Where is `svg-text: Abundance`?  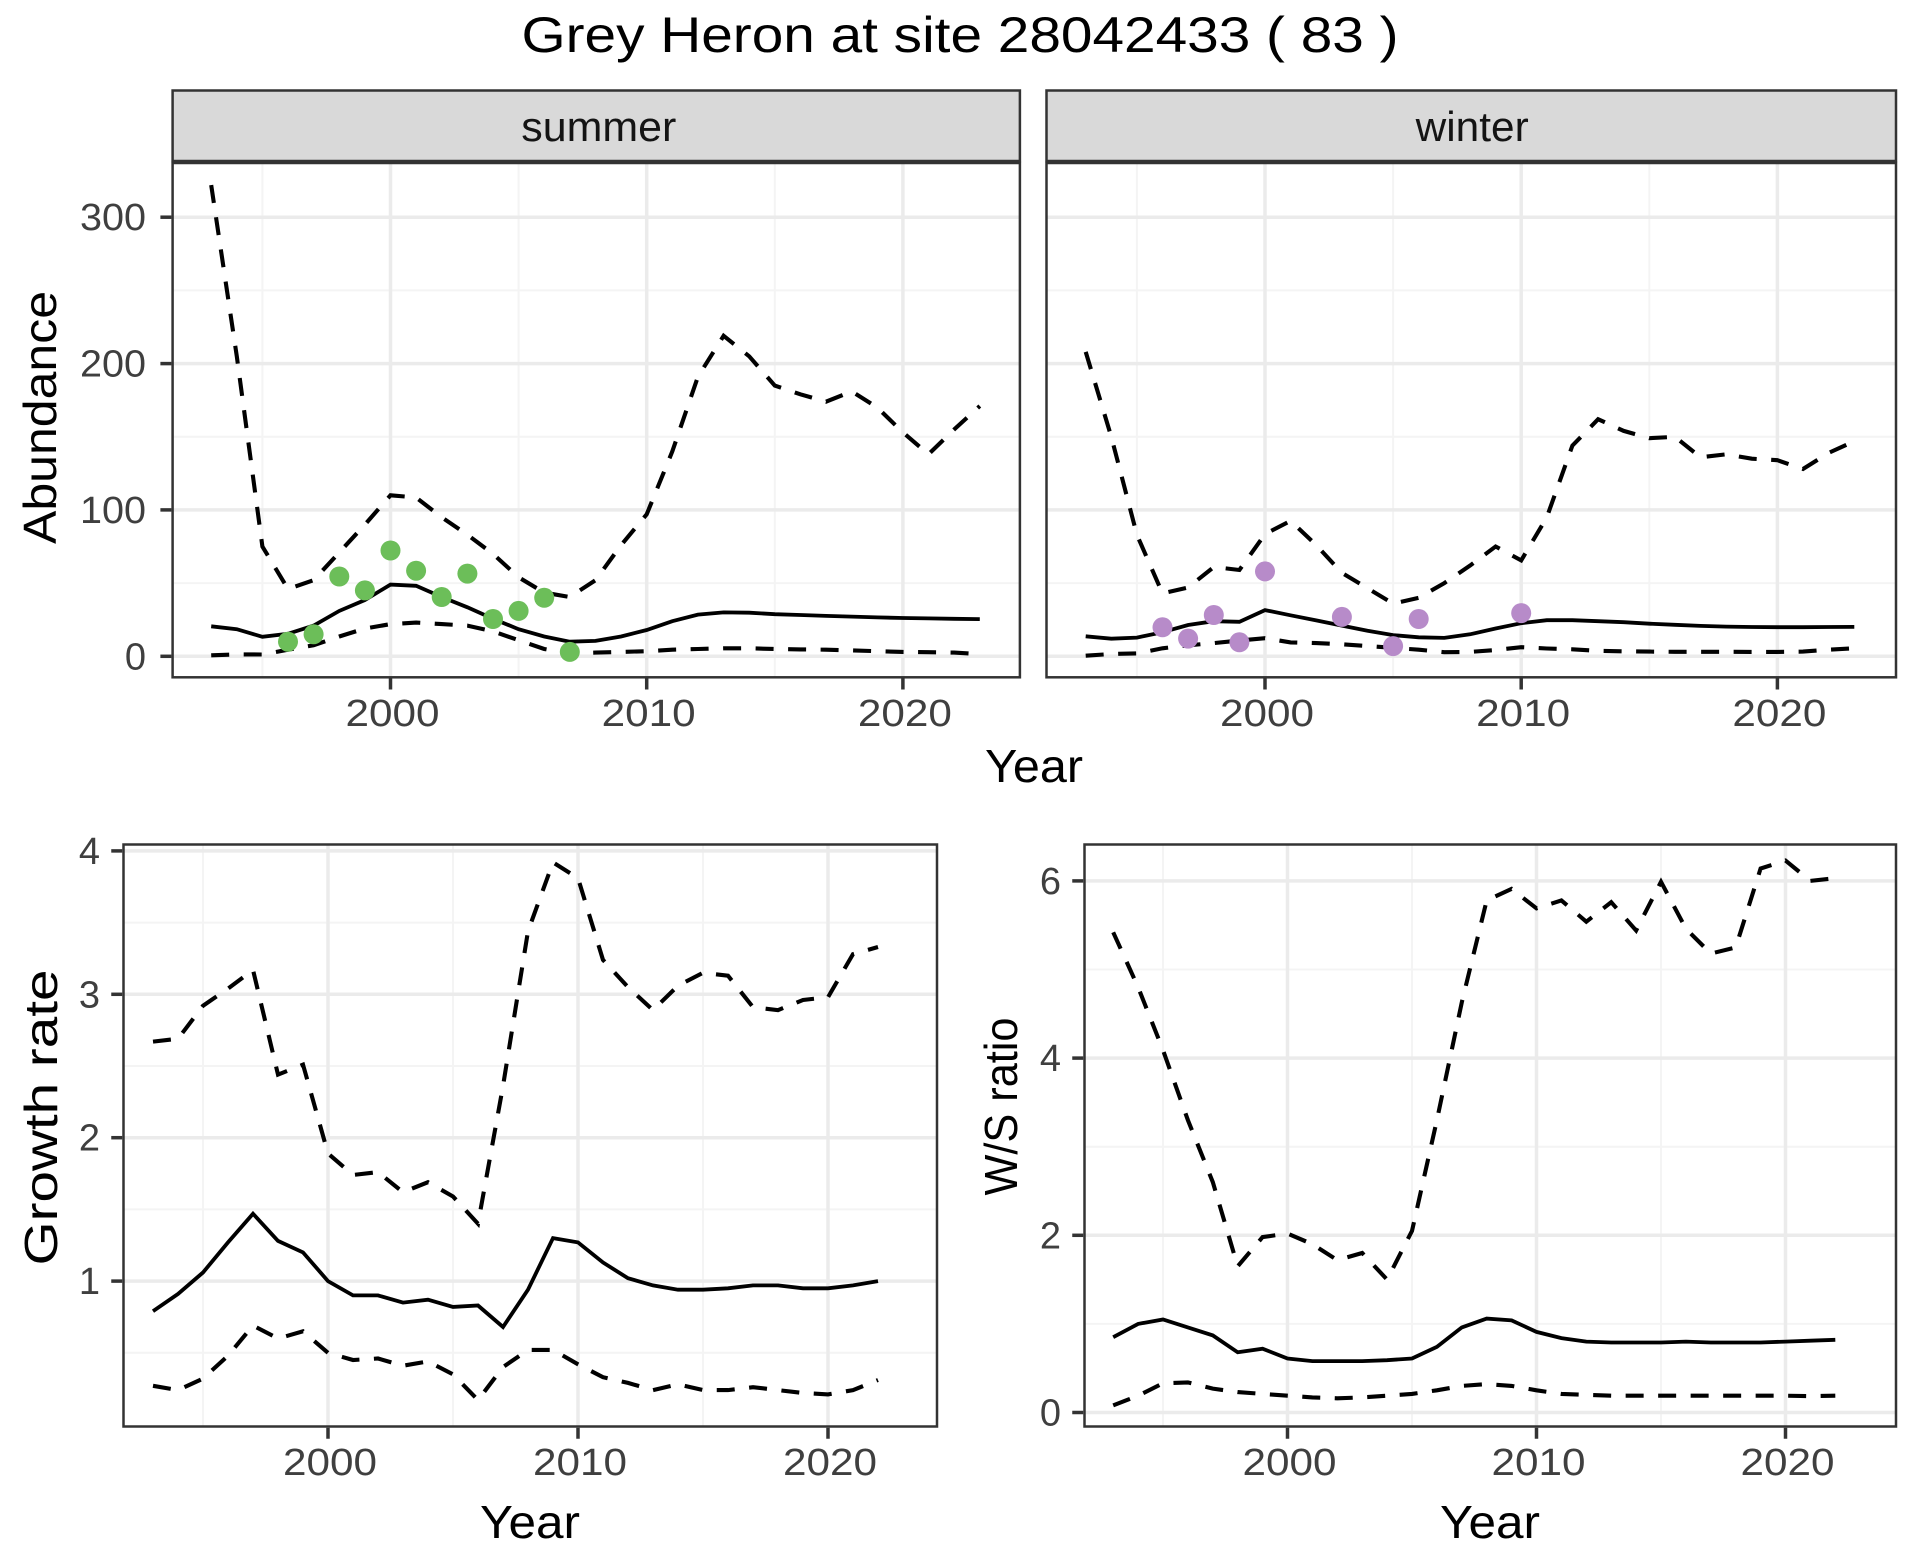 svg-text: Abundance is located at coordinates (40, 417).